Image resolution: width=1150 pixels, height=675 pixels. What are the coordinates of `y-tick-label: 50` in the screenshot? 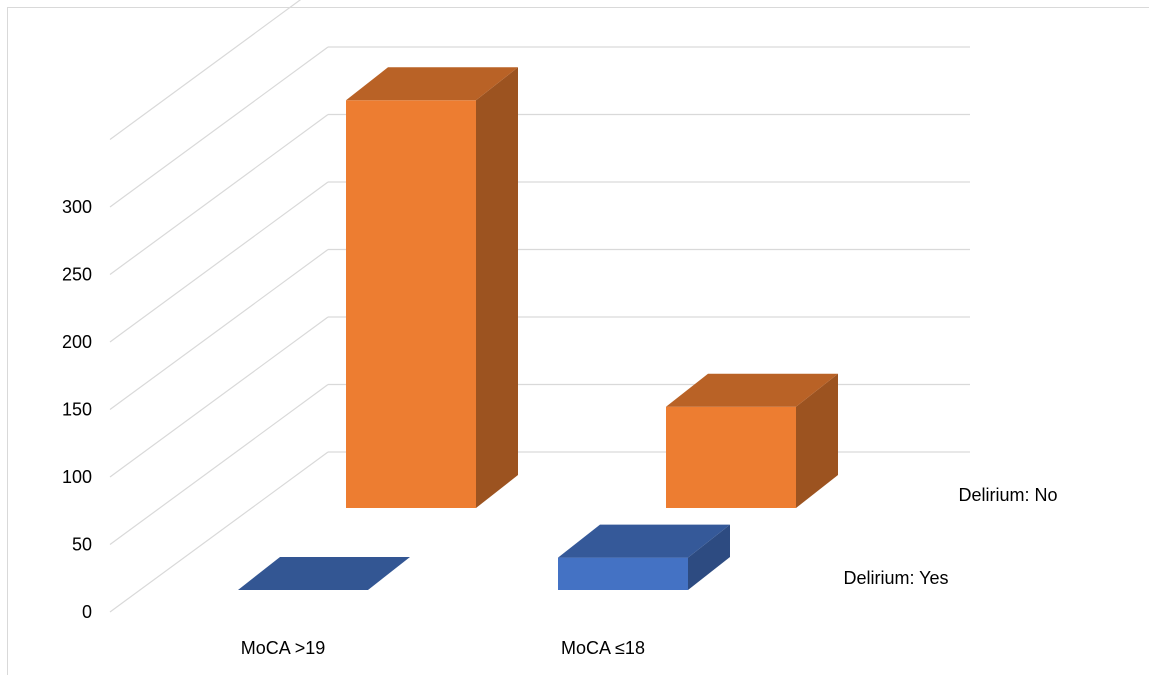 It's located at (82, 545).